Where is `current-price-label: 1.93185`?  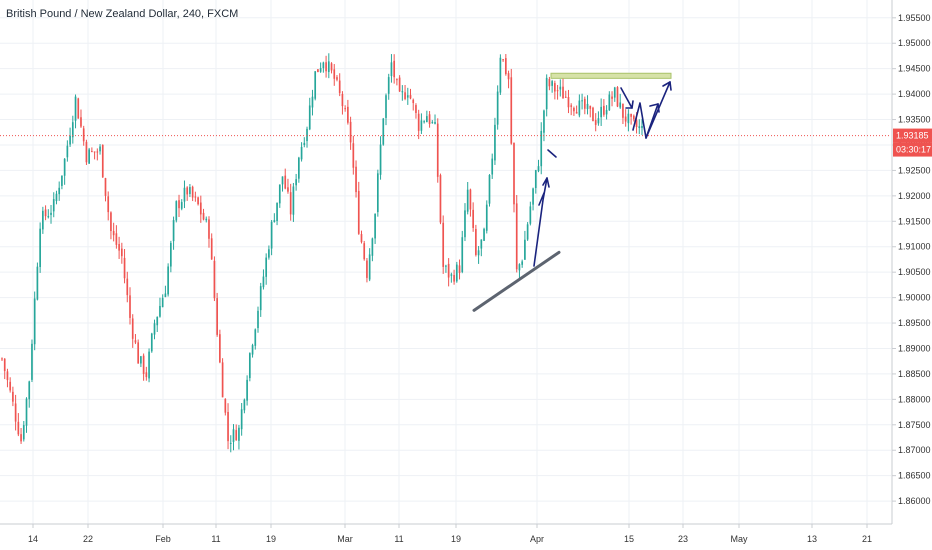 current-price-label: 1.93185 is located at coordinates (912, 136).